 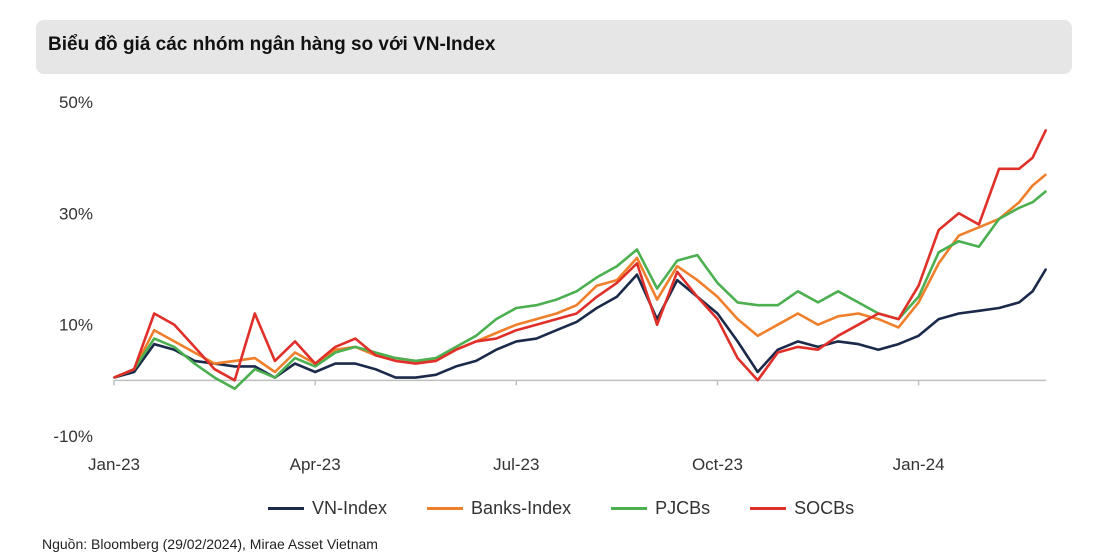 I want to click on x-tick-label: Jan-24, so click(x=919, y=464).